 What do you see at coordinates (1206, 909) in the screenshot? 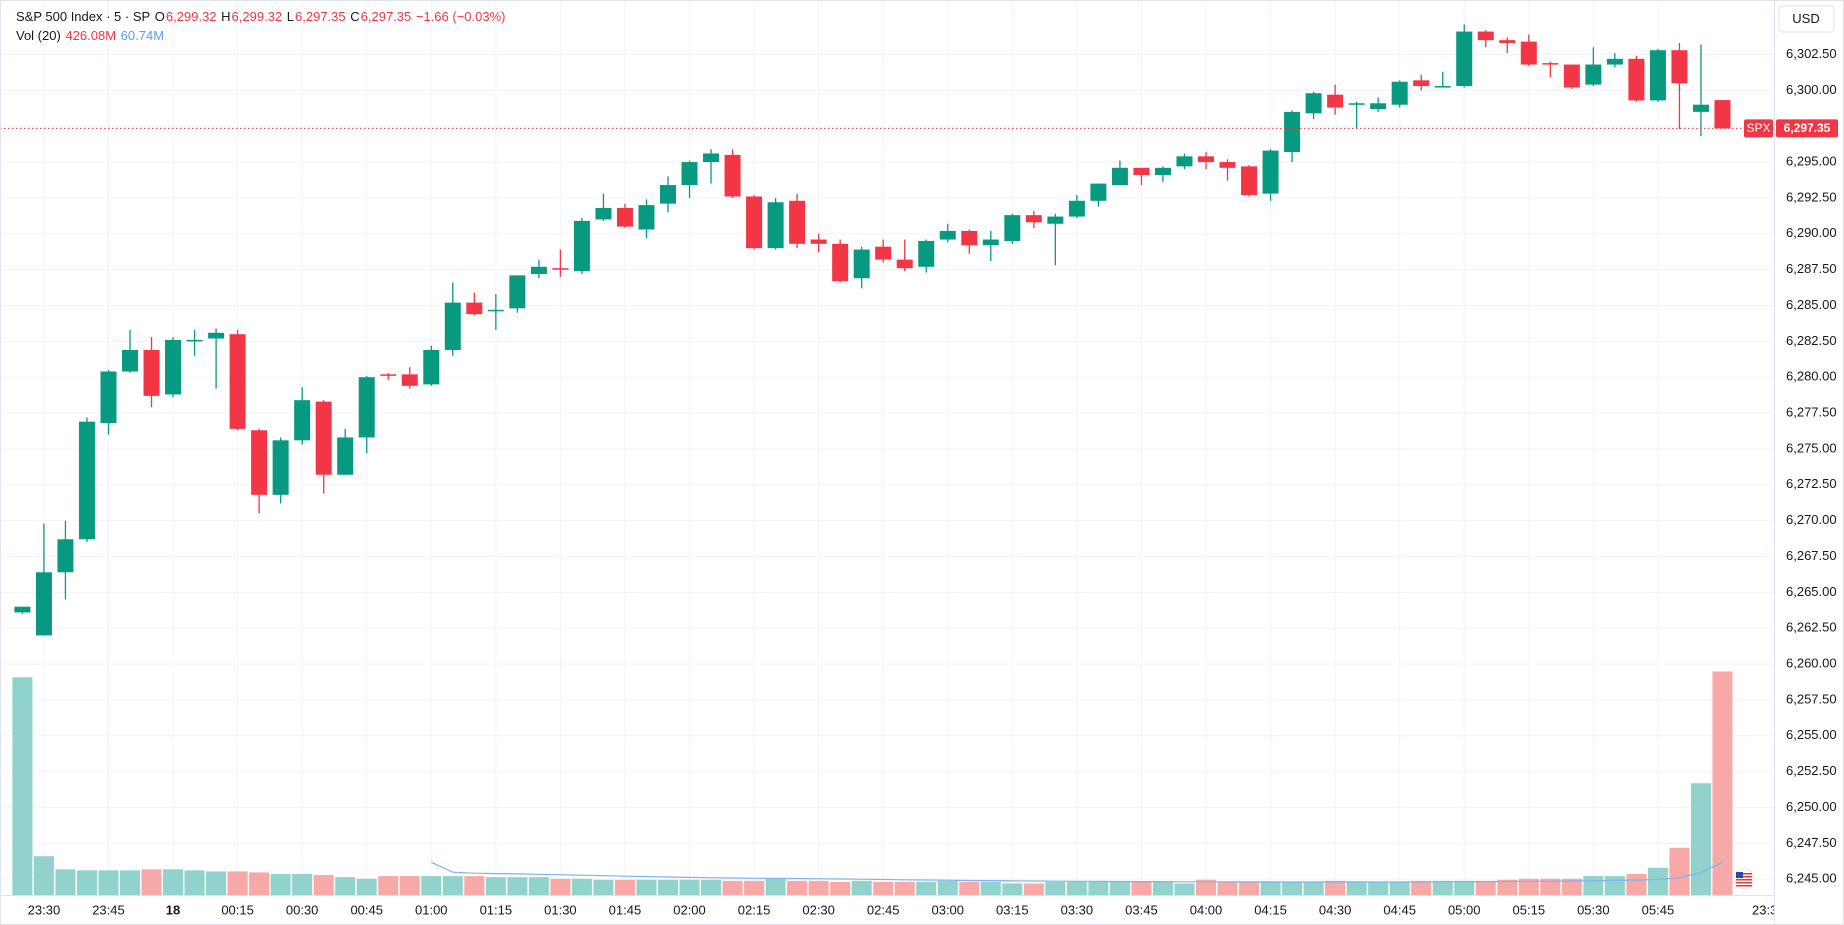
I see `x-tick-label: 04:00` at bounding box center [1206, 909].